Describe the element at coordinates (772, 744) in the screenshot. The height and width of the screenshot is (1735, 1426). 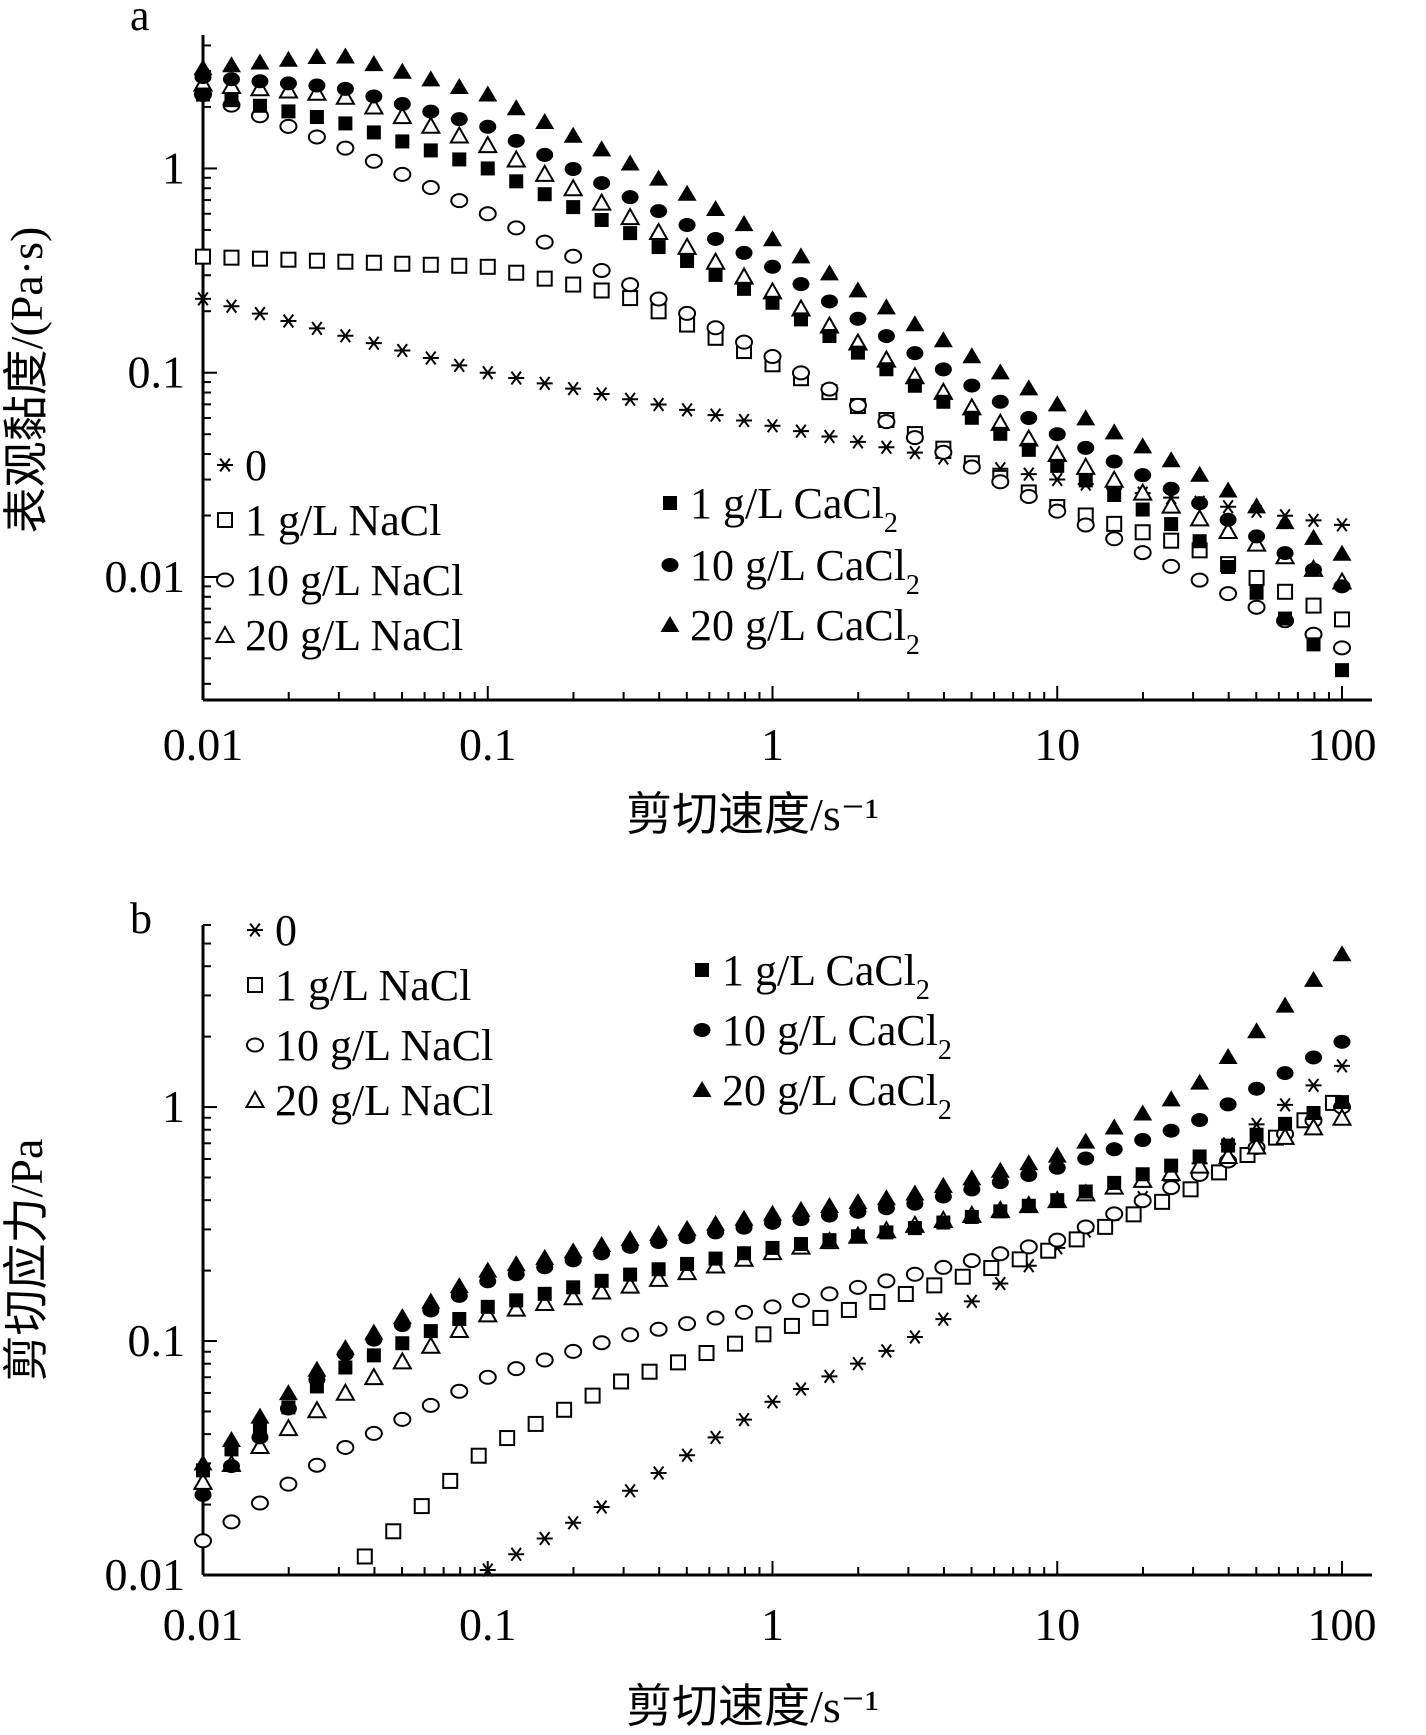
I see `x-tick-label: 1` at that location.